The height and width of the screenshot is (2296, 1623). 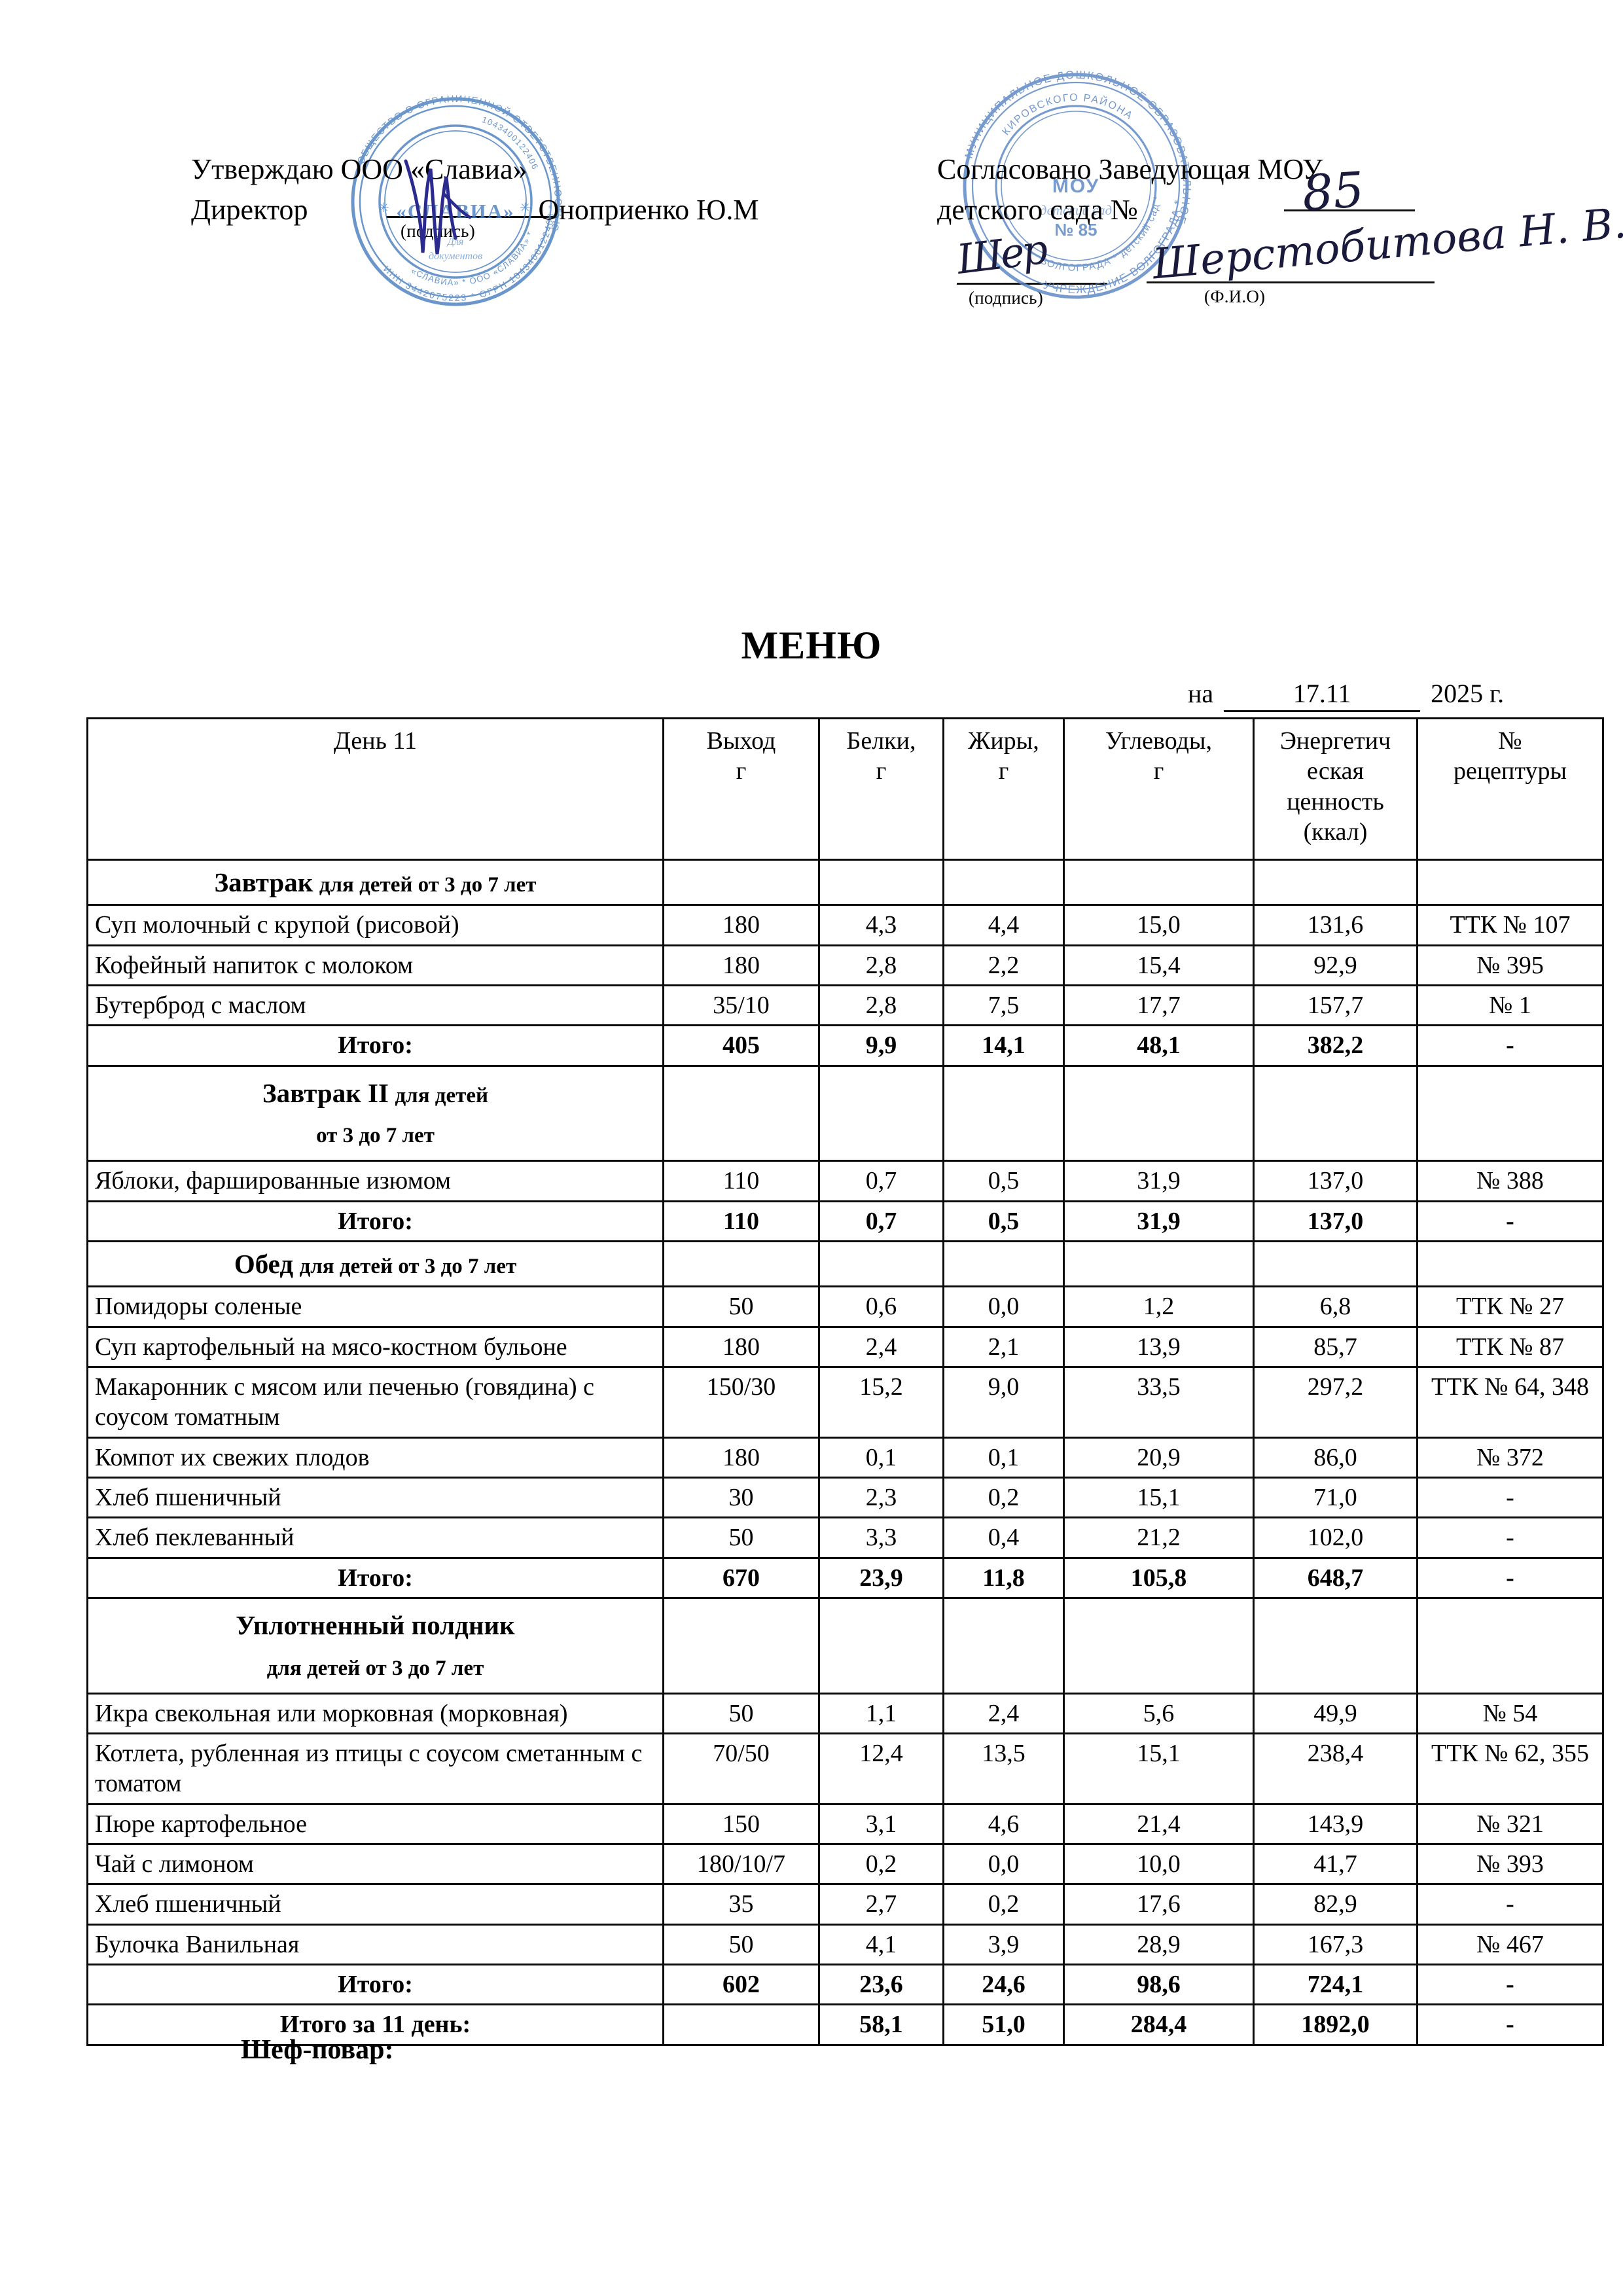 I want to click on cell-kcal: 86,0, so click(x=1335, y=1457).